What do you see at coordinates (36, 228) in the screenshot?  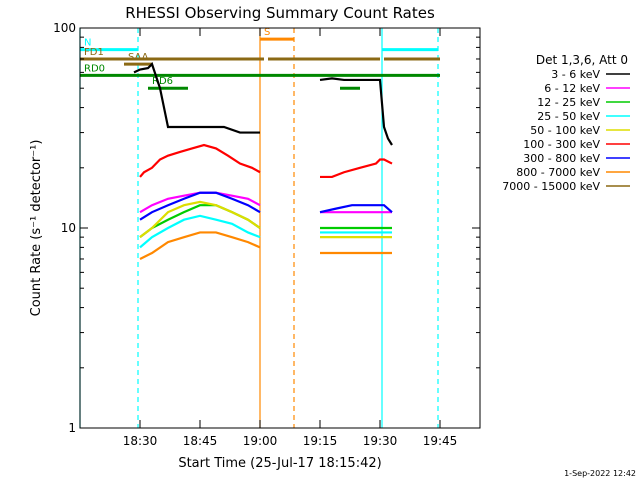 I see `y-axis-label: Count Rate (s⁻¹ detector⁻¹)` at bounding box center [36, 228].